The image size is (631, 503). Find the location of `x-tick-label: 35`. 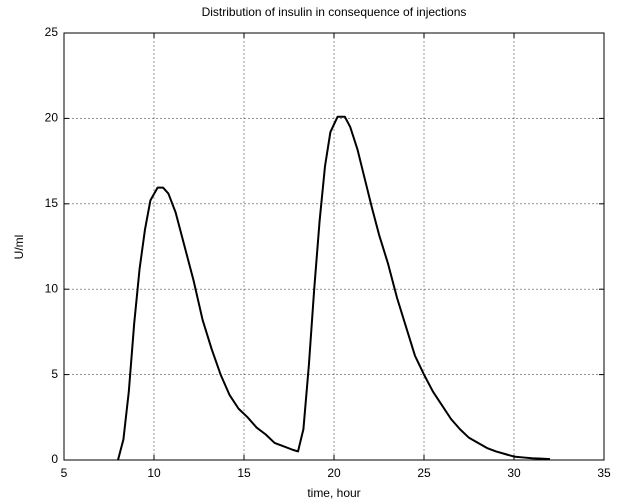

x-tick-label: 35 is located at coordinates (604, 473).